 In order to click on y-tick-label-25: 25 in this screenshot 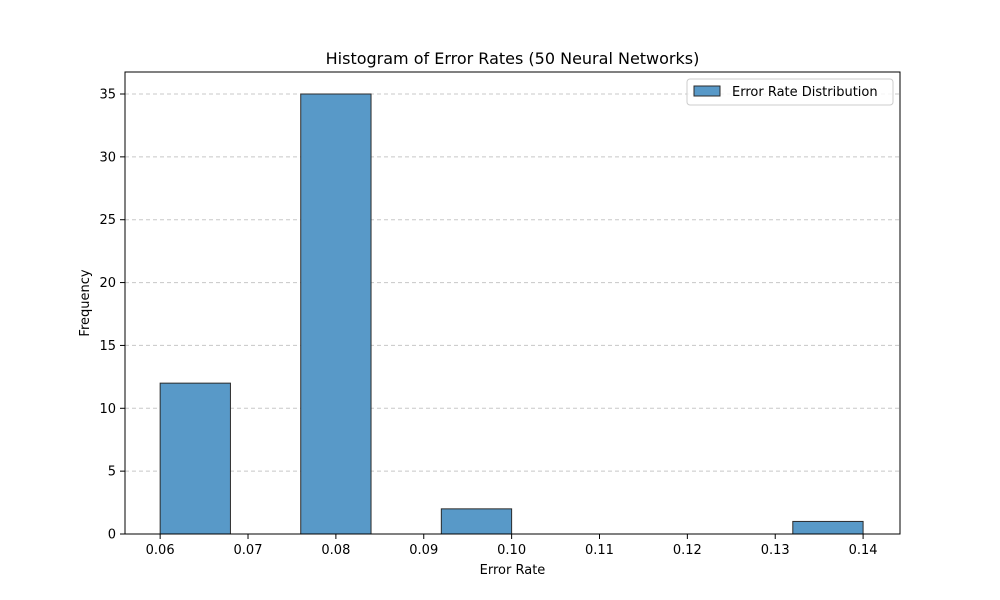, I will do `click(107, 220)`.